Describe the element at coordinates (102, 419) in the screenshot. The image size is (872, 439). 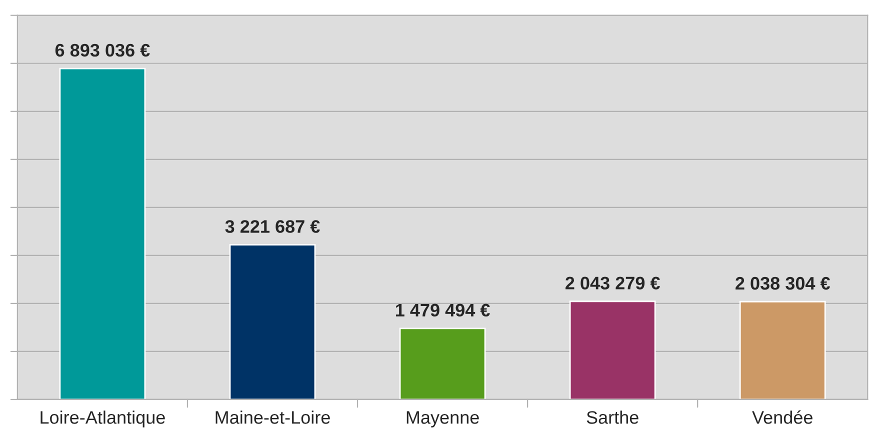
I see `x-tick-label: Loire-Atlantique` at that location.